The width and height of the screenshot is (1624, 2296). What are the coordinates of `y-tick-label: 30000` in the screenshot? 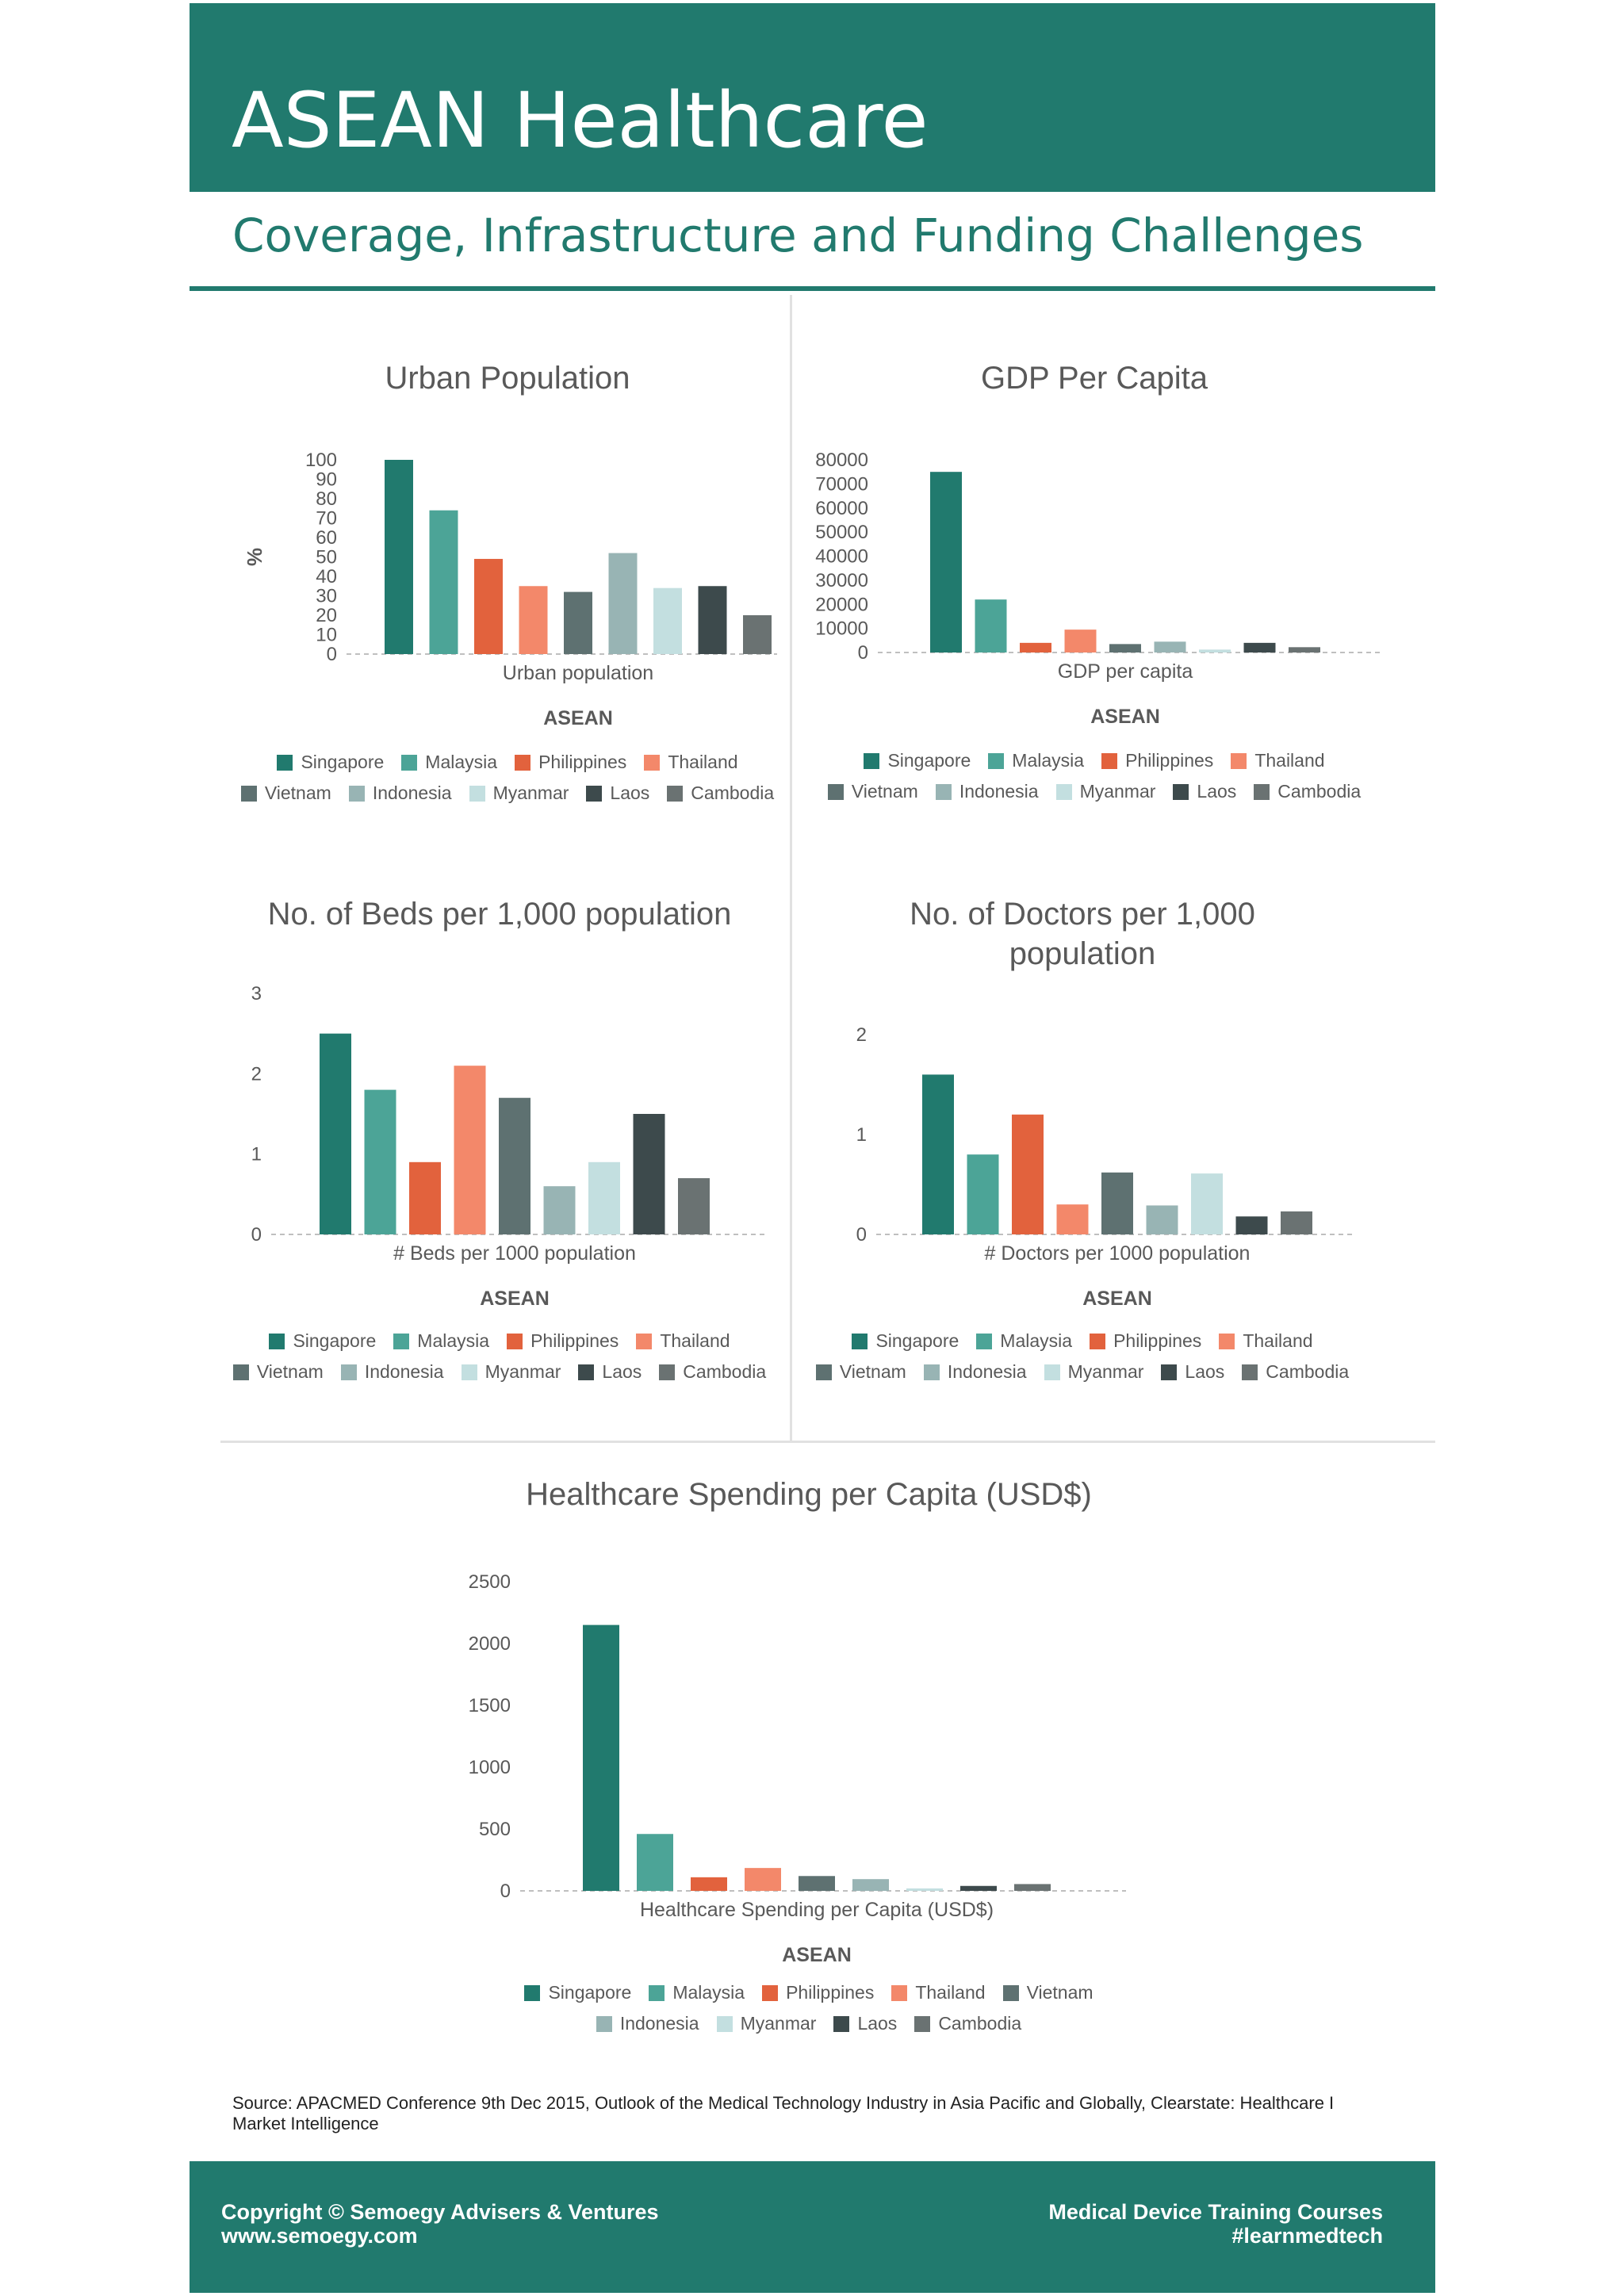 It's located at (842, 581).